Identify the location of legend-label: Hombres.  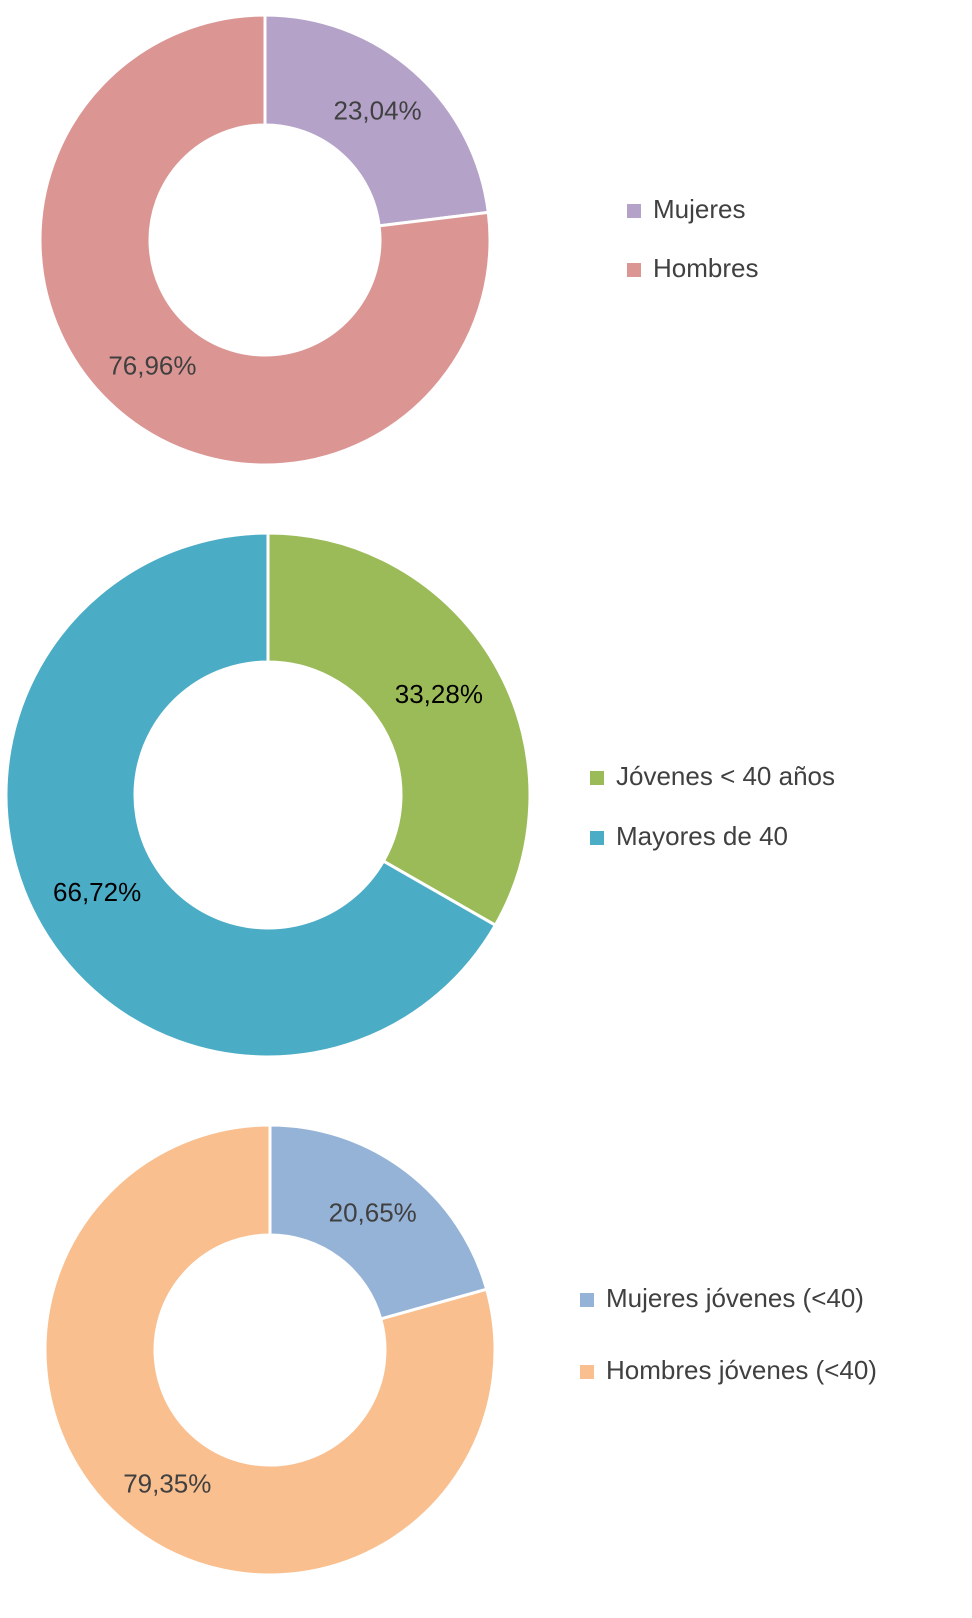
(705, 268).